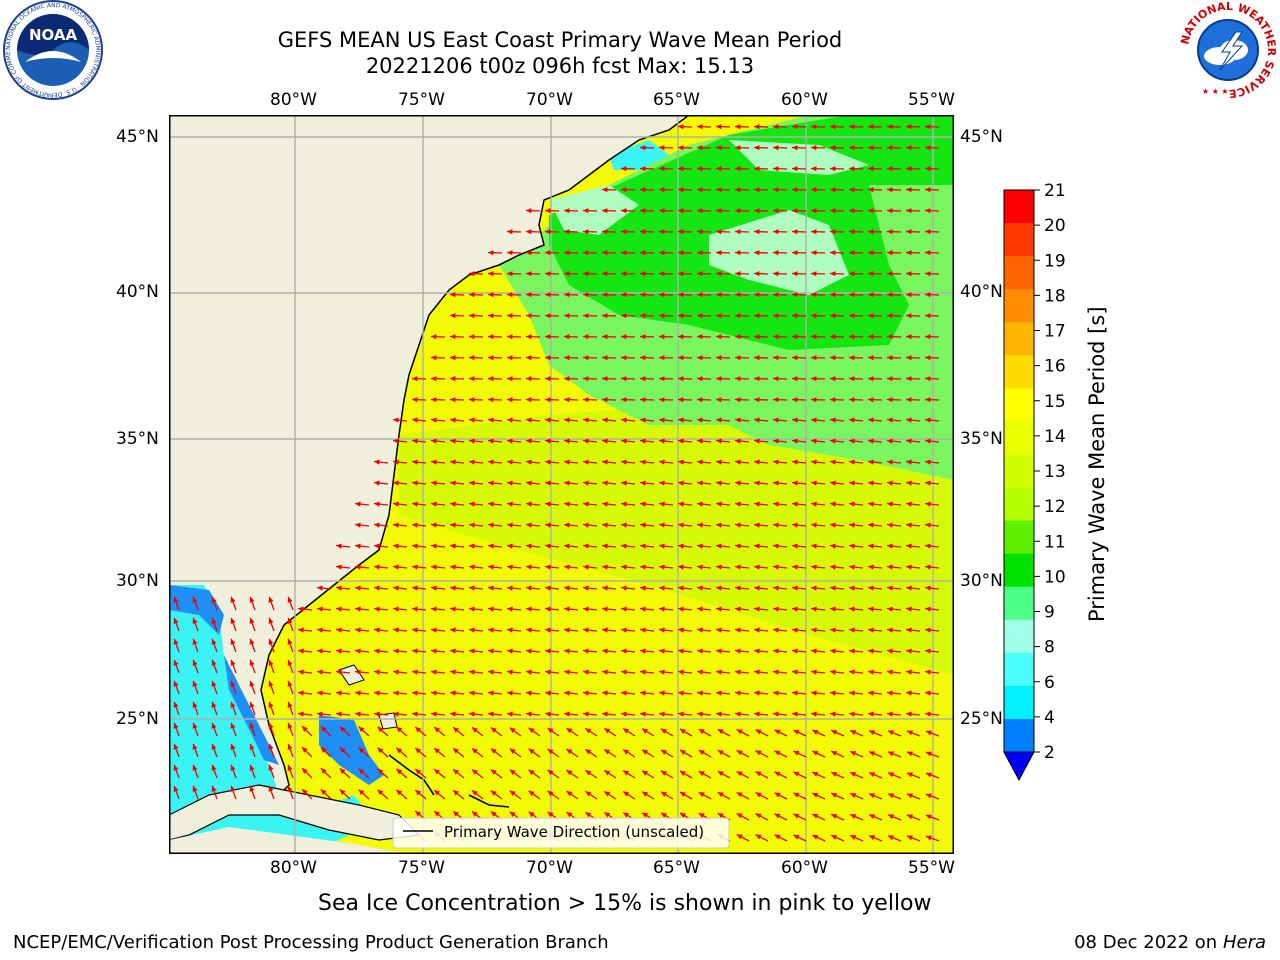  What do you see at coordinates (53, 35) in the screenshot?
I see `noaa-logo-text: NOAA` at bounding box center [53, 35].